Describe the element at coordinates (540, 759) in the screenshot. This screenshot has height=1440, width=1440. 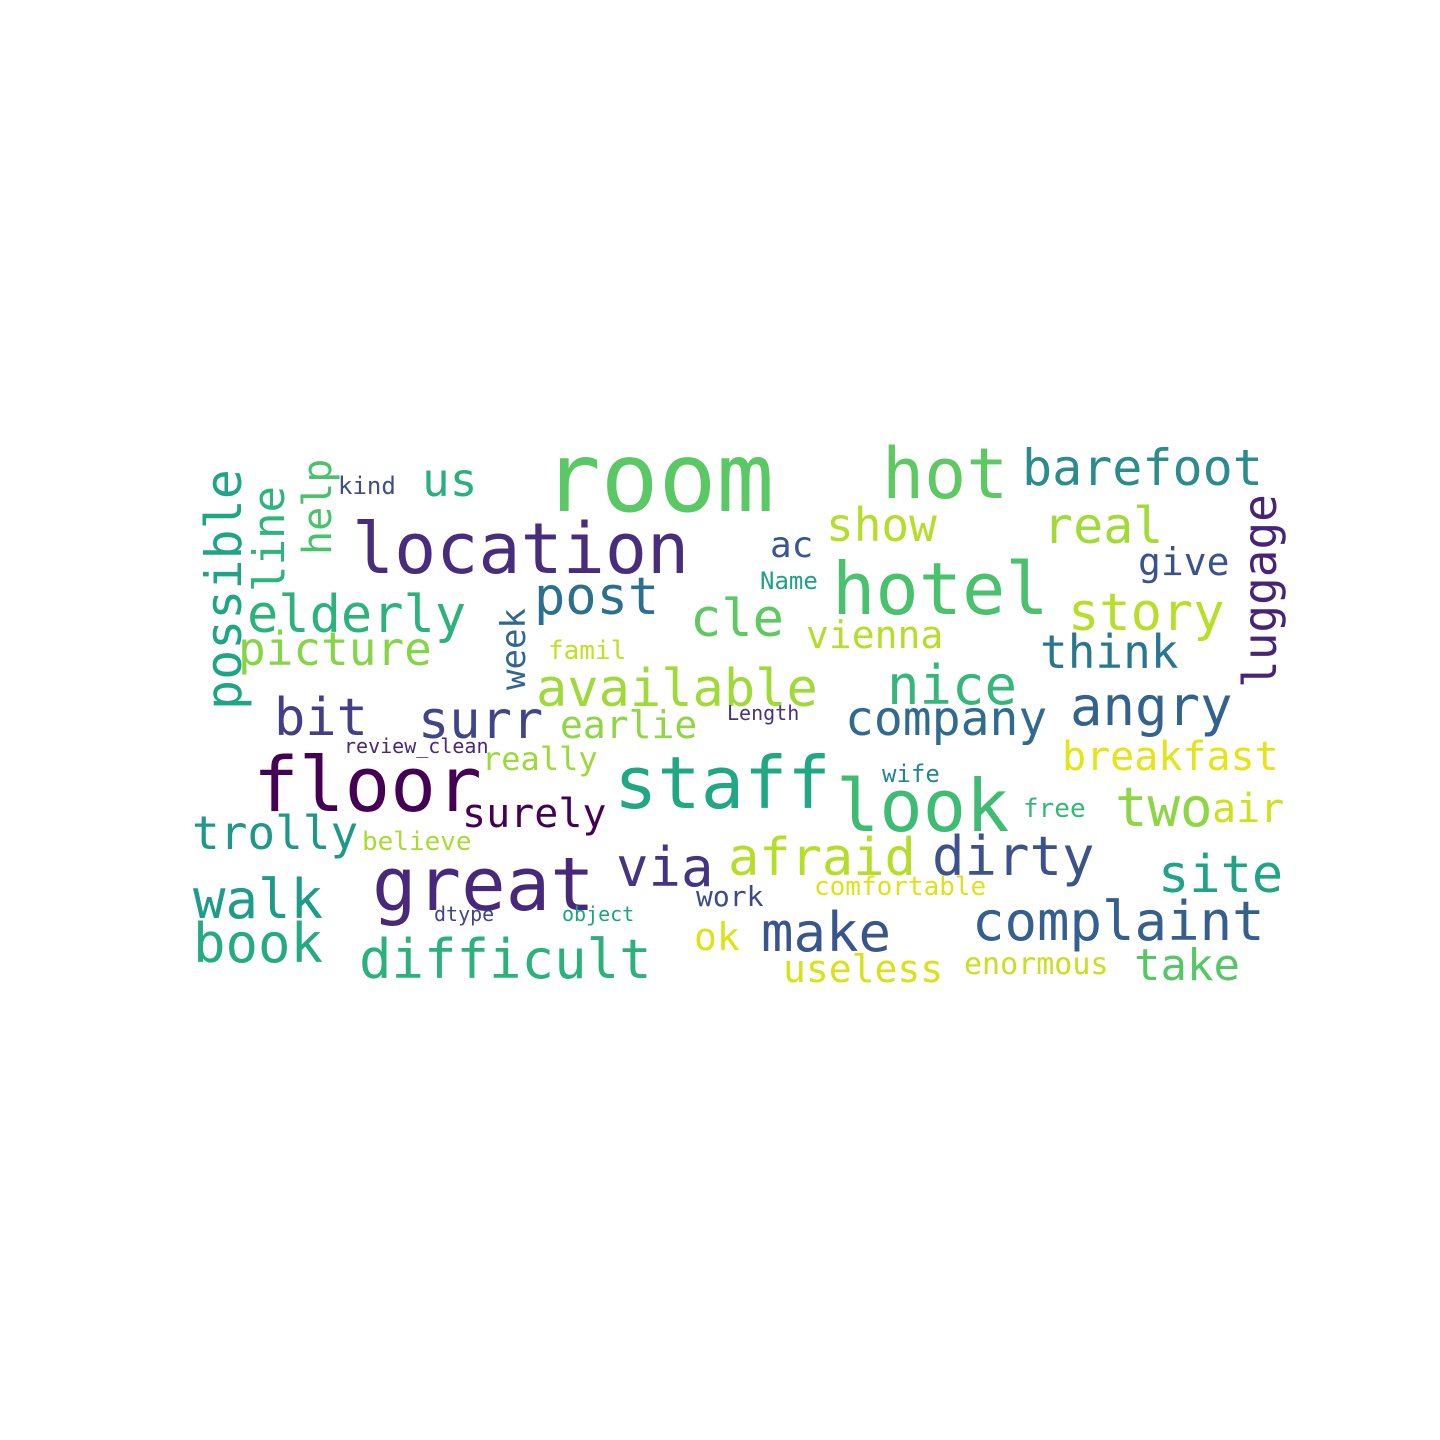
I see `word-really: really` at that location.